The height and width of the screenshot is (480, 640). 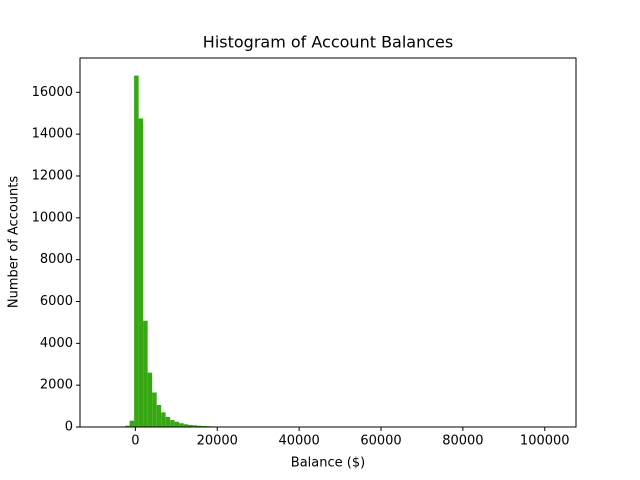 What do you see at coordinates (56, 343) in the screenshot?
I see `y-tick-label: 4000` at bounding box center [56, 343].